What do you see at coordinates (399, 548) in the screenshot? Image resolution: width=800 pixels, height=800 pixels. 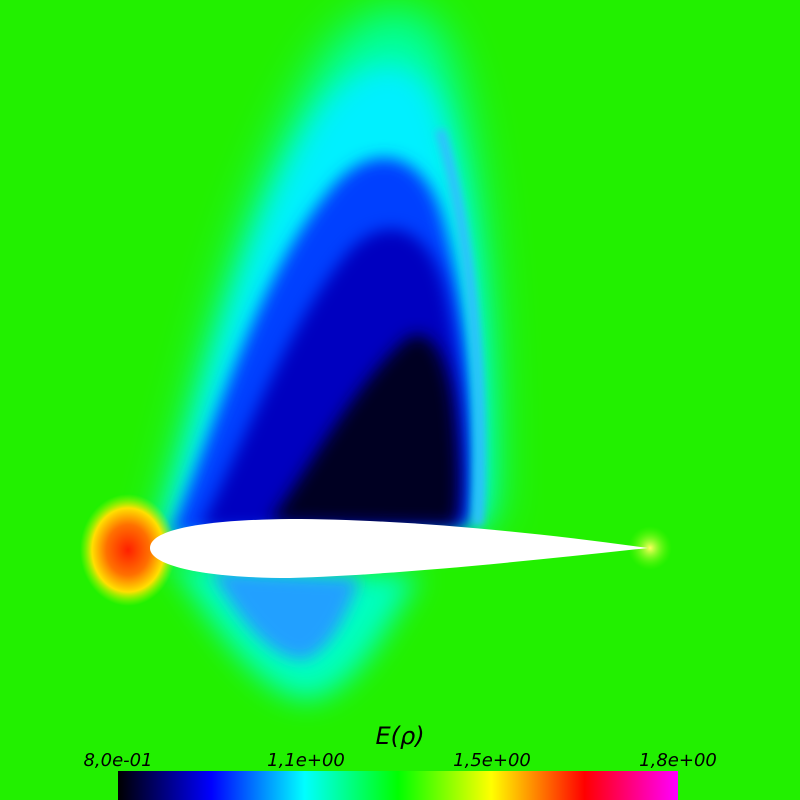 I see `airfoil` at bounding box center [399, 548].